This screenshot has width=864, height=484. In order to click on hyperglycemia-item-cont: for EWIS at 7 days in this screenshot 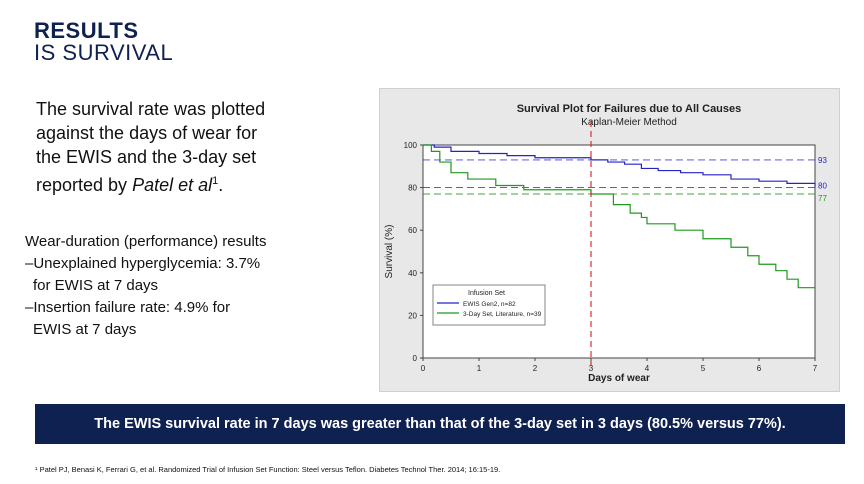, I will do `click(96, 285)`.